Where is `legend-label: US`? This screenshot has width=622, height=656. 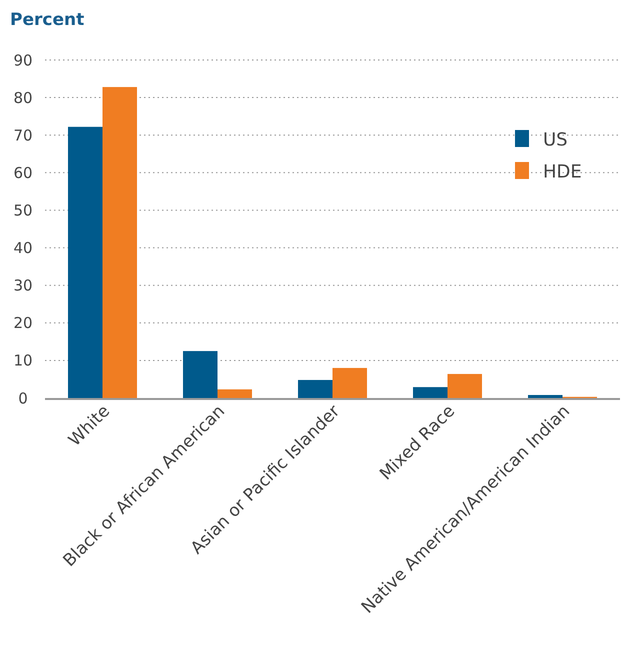 legend-label: US is located at coordinates (555, 139).